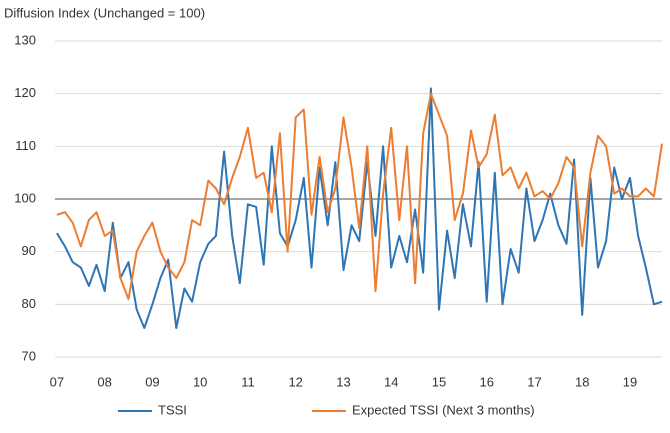  What do you see at coordinates (25, 197) in the screenshot?
I see `y-tick-label: 100` at bounding box center [25, 197].